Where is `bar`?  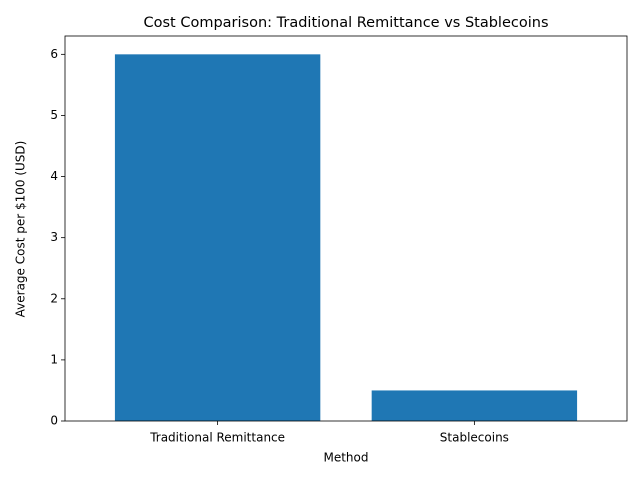
bar is located at coordinates (474, 405).